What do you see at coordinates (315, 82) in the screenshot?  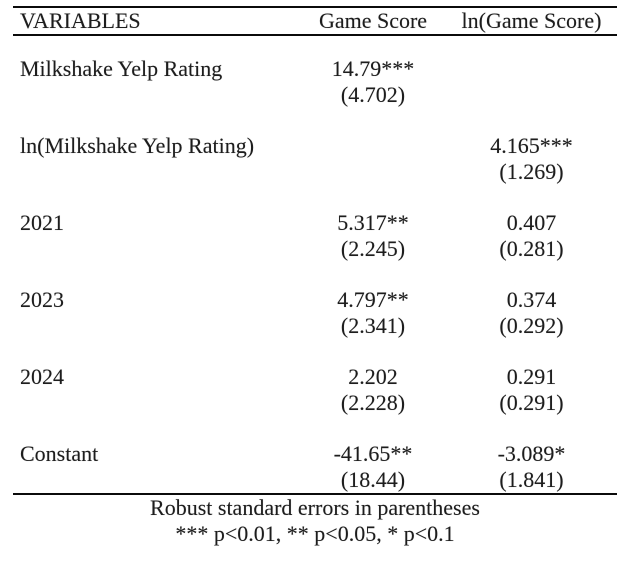 I see `table-row: Milkshake Yelp Rating 14.79*** (4.702)` at bounding box center [315, 82].